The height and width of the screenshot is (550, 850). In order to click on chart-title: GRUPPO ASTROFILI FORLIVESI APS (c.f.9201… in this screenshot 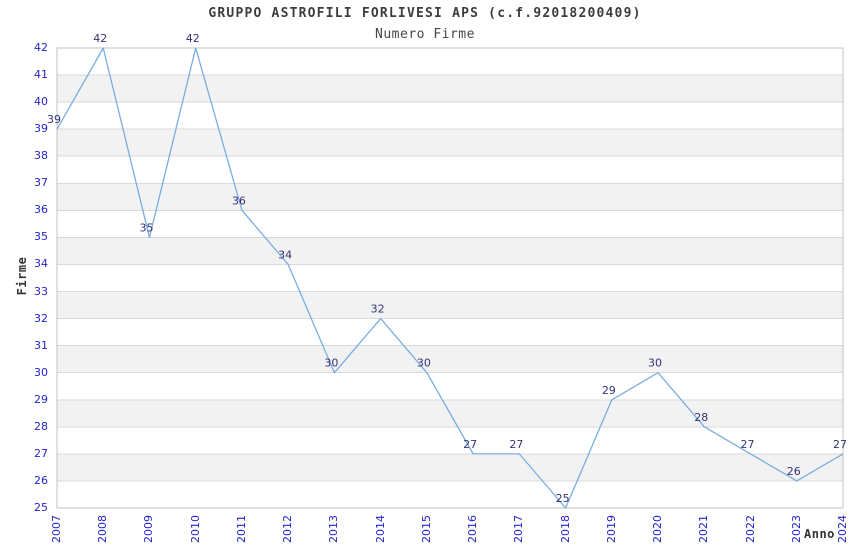, I will do `click(425, 13)`.